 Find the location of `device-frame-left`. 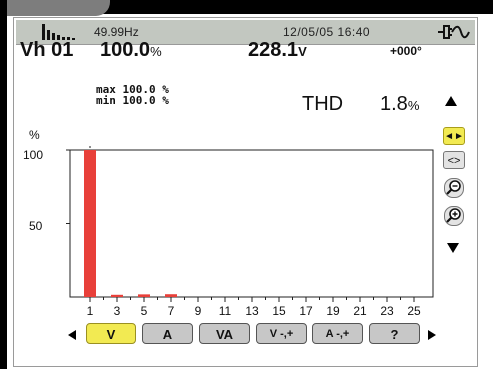

device-frame-left is located at coordinates (3, 184).